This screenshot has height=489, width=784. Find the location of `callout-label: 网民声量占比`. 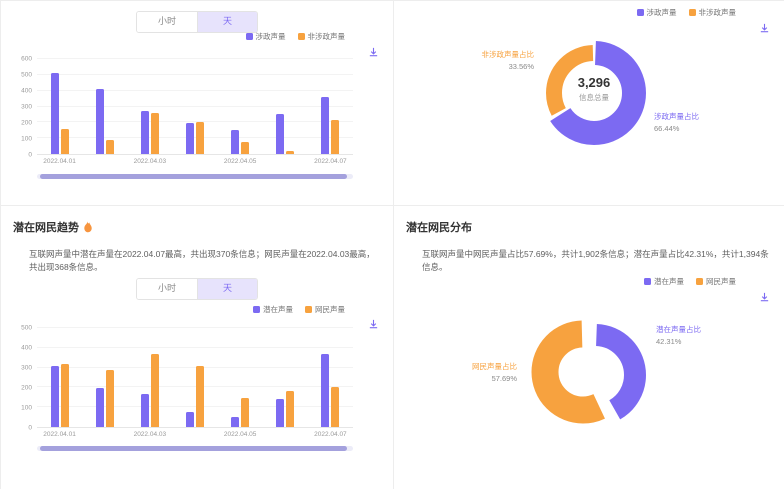

callout-label: 网民声量占比 is located at coordinates (494, 366).